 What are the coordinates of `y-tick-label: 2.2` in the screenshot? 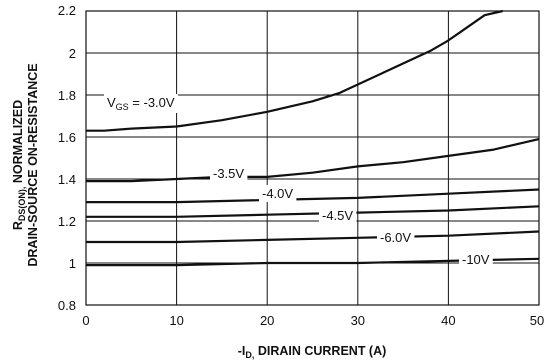 It's located at (67, 10).